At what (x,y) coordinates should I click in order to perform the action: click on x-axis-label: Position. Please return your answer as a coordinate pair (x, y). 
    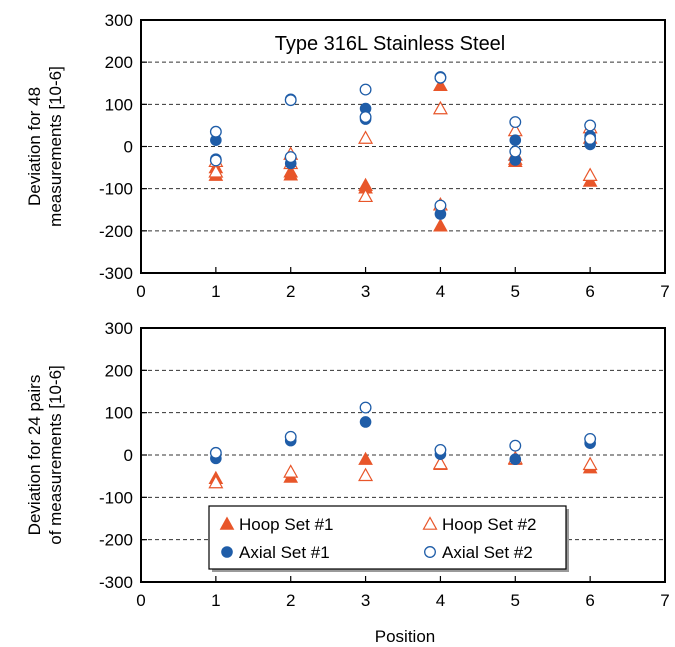
    Looking at the image, I should click on (405, 636).